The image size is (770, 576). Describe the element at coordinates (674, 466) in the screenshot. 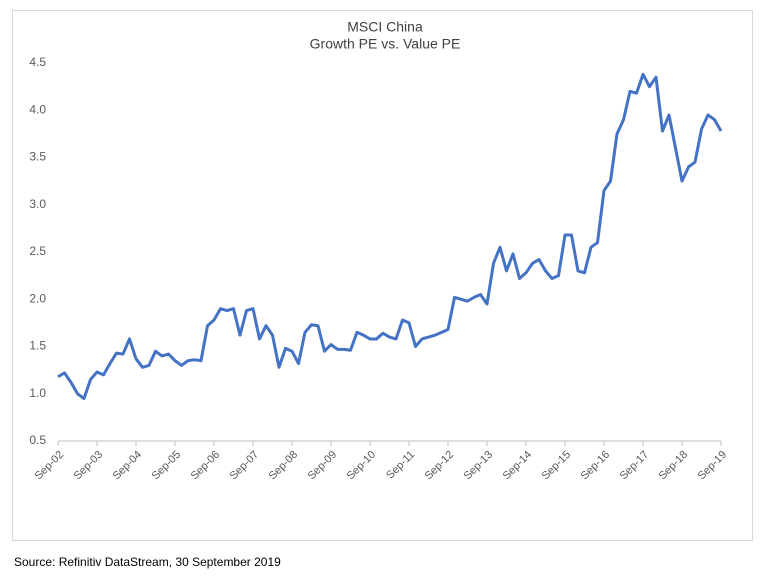

I see `x-tick-label: Sep-18` at that location.